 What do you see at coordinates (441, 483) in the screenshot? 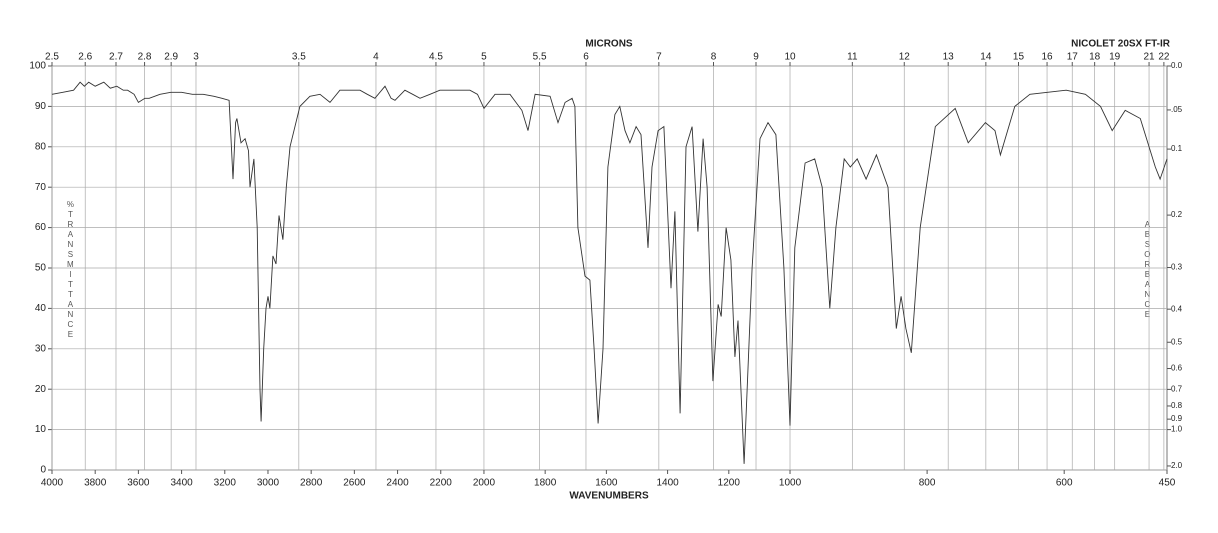
I see `x-tick-label: 2200` at bounding box center [441, 483].